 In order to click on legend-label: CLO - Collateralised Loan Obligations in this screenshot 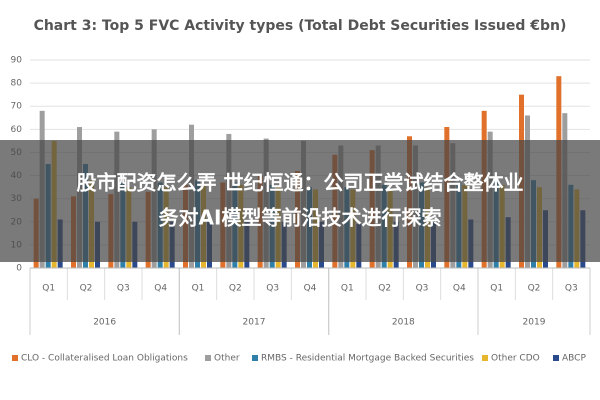, I will do `click(104, 359)`.